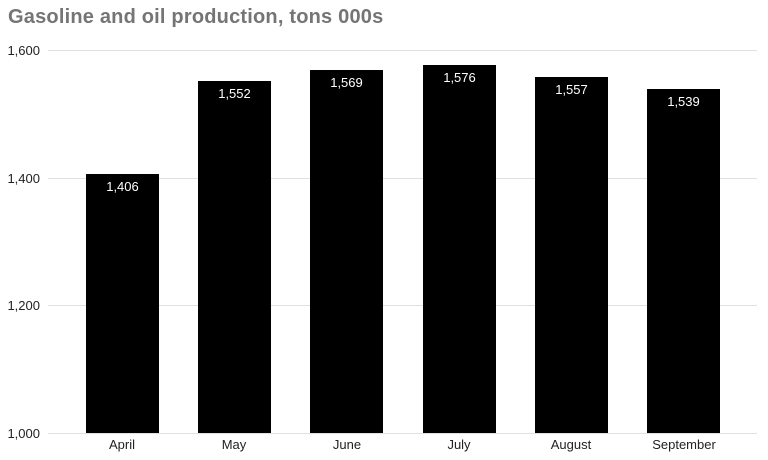 The width and height of the screenshot is (768, 460). Describe the element at coordinates (683, 101) in the screenshot. I see `bar-value-label: 1,539` at that location.